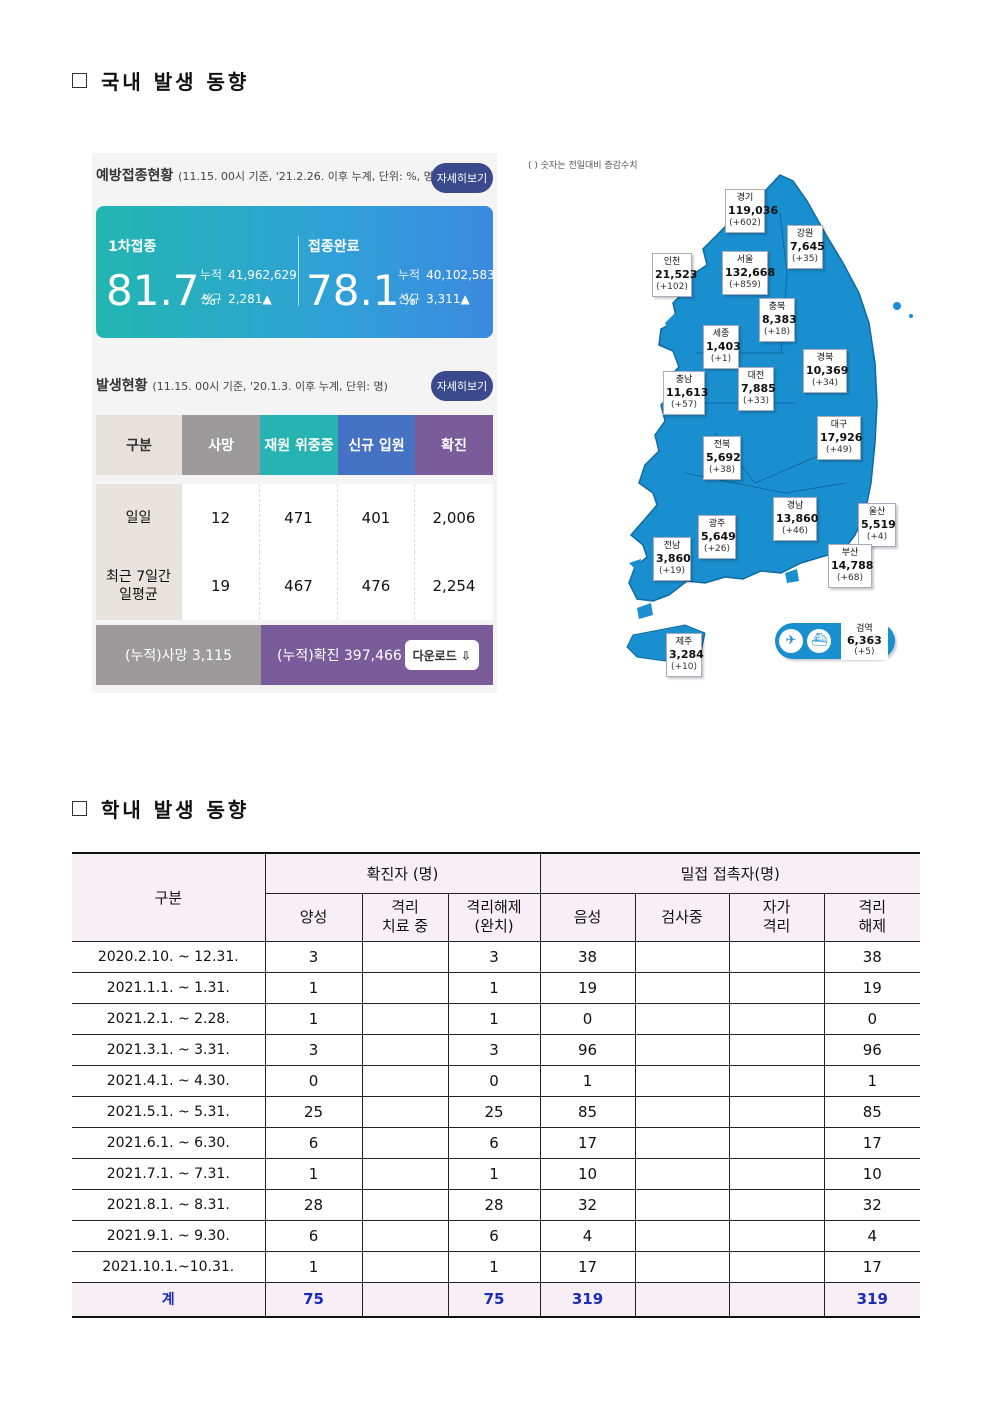 The width and height of the screenshot is (992, 1403). Describe the element at coordinates (587, 917) in the screenshot. I see `header-negative: 음성` at that location.